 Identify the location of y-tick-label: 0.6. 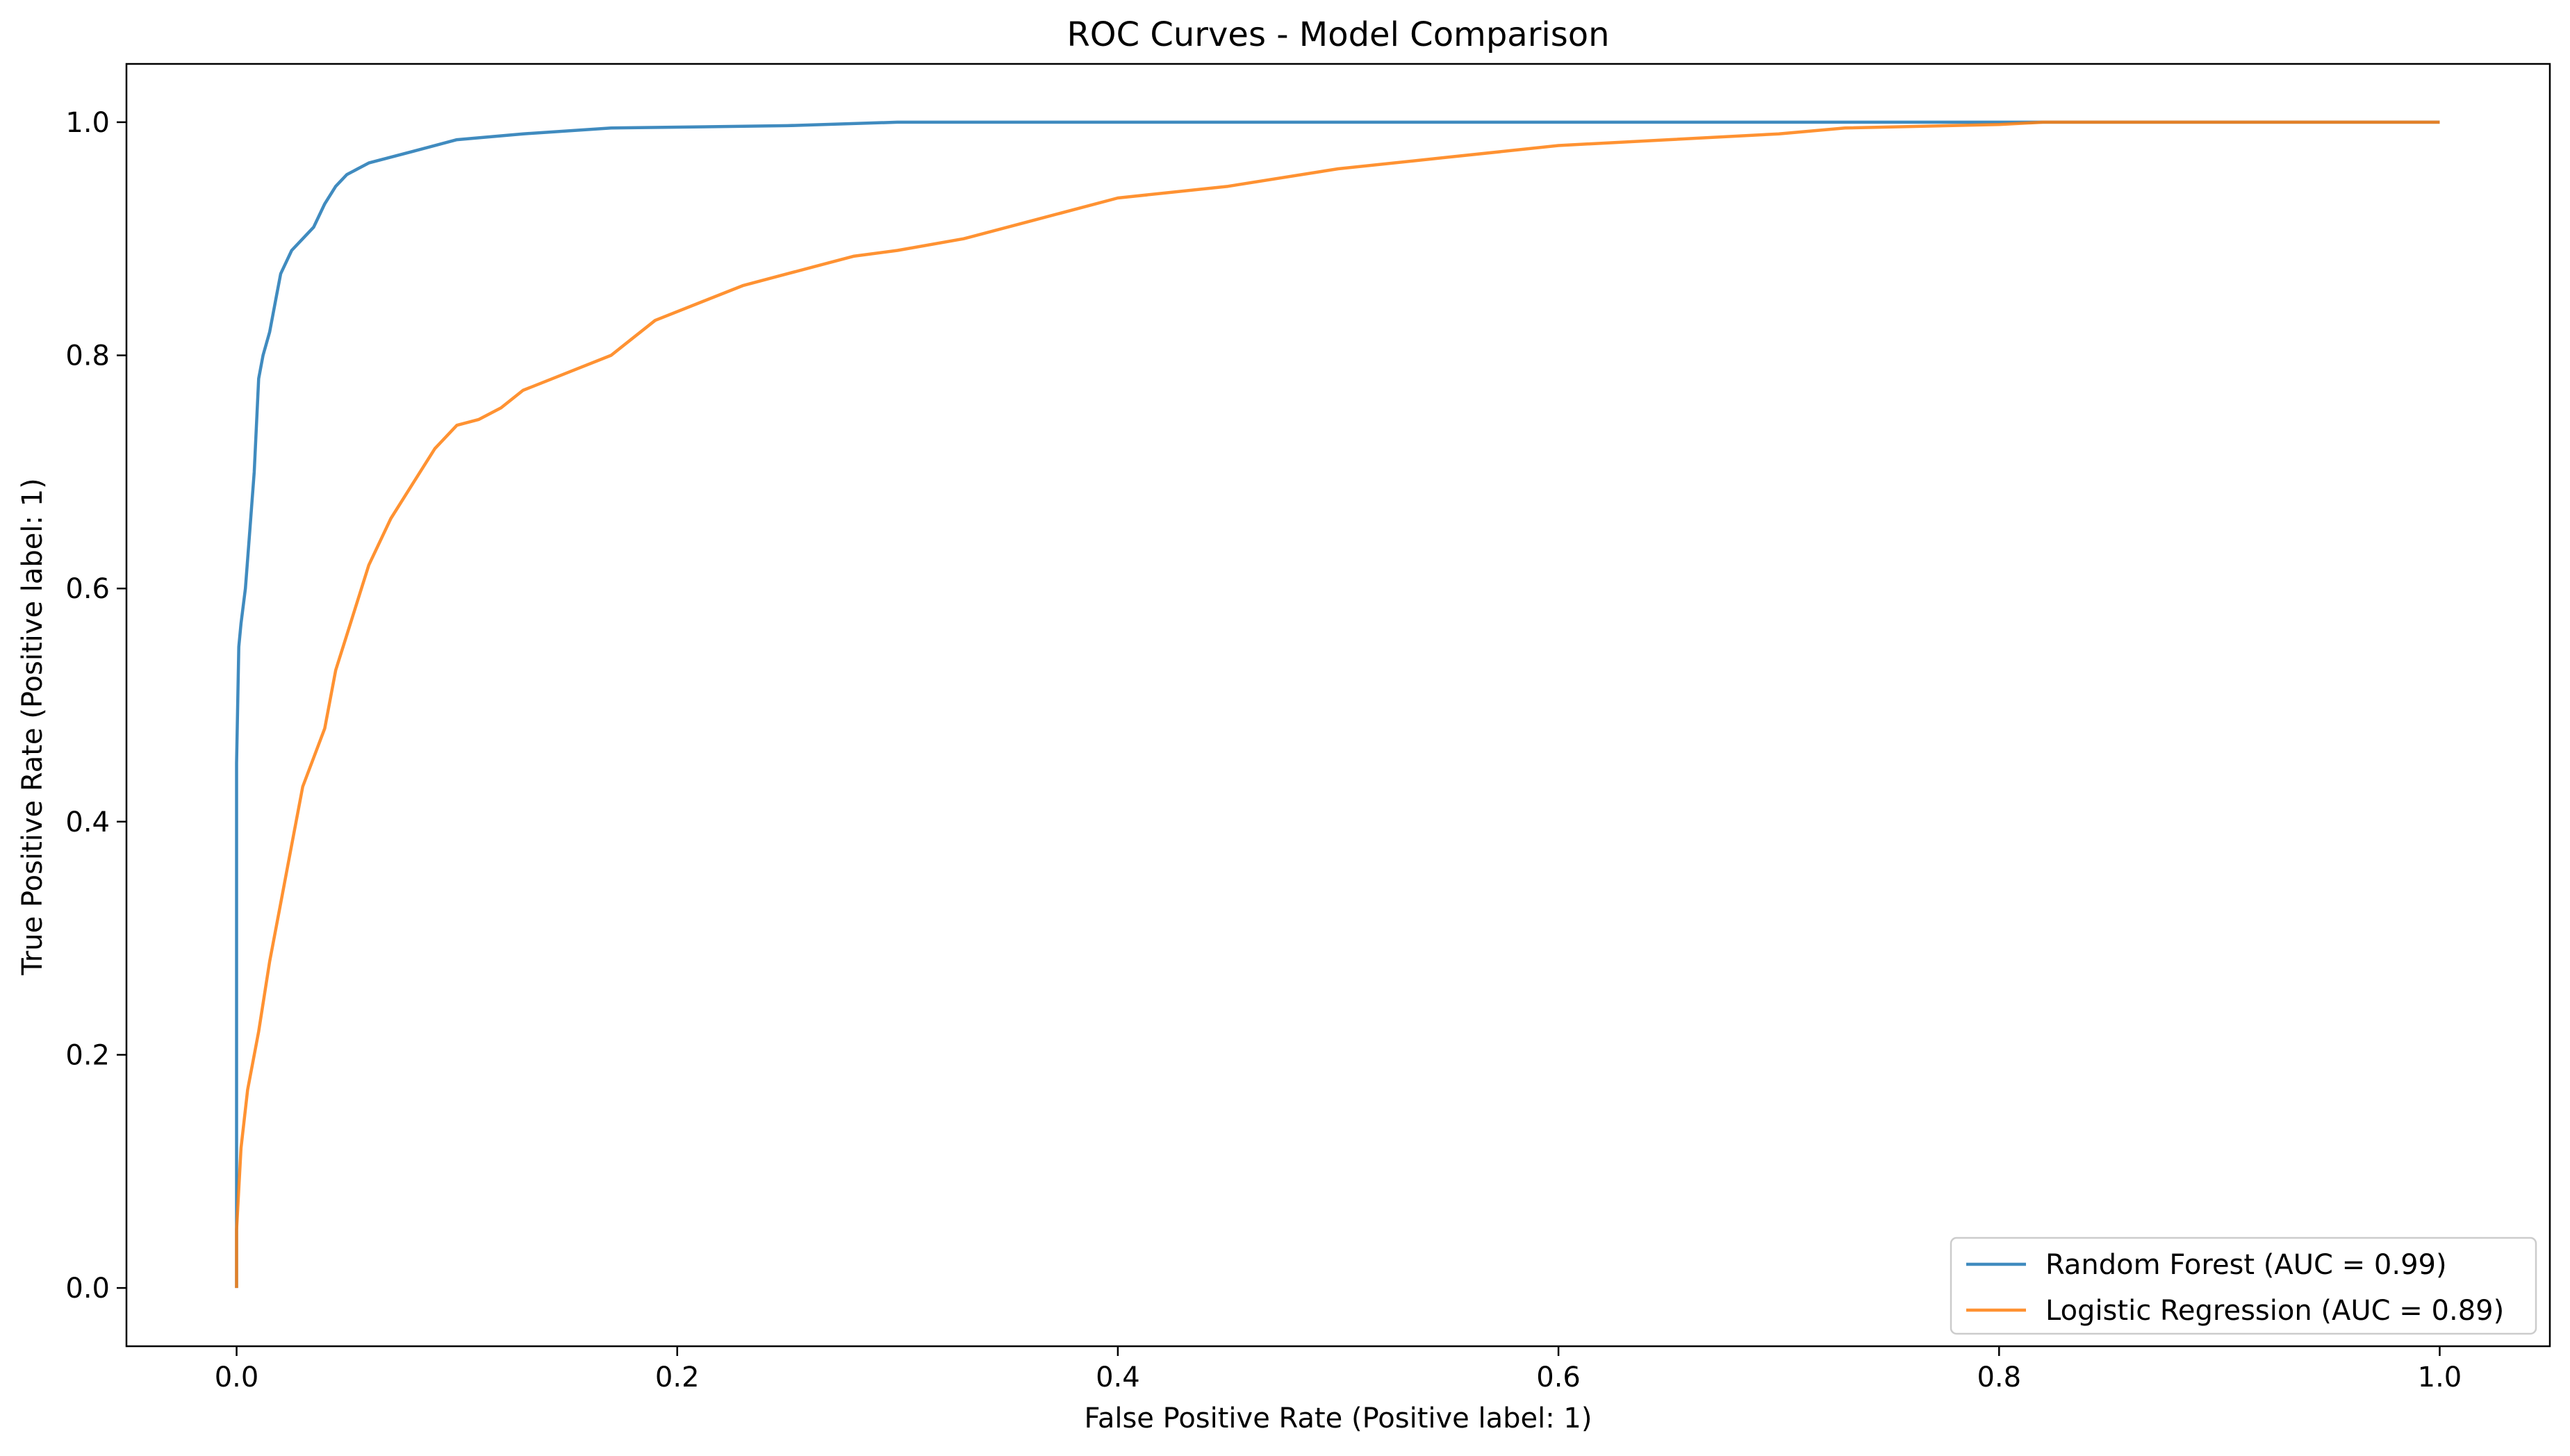
(87, 589).